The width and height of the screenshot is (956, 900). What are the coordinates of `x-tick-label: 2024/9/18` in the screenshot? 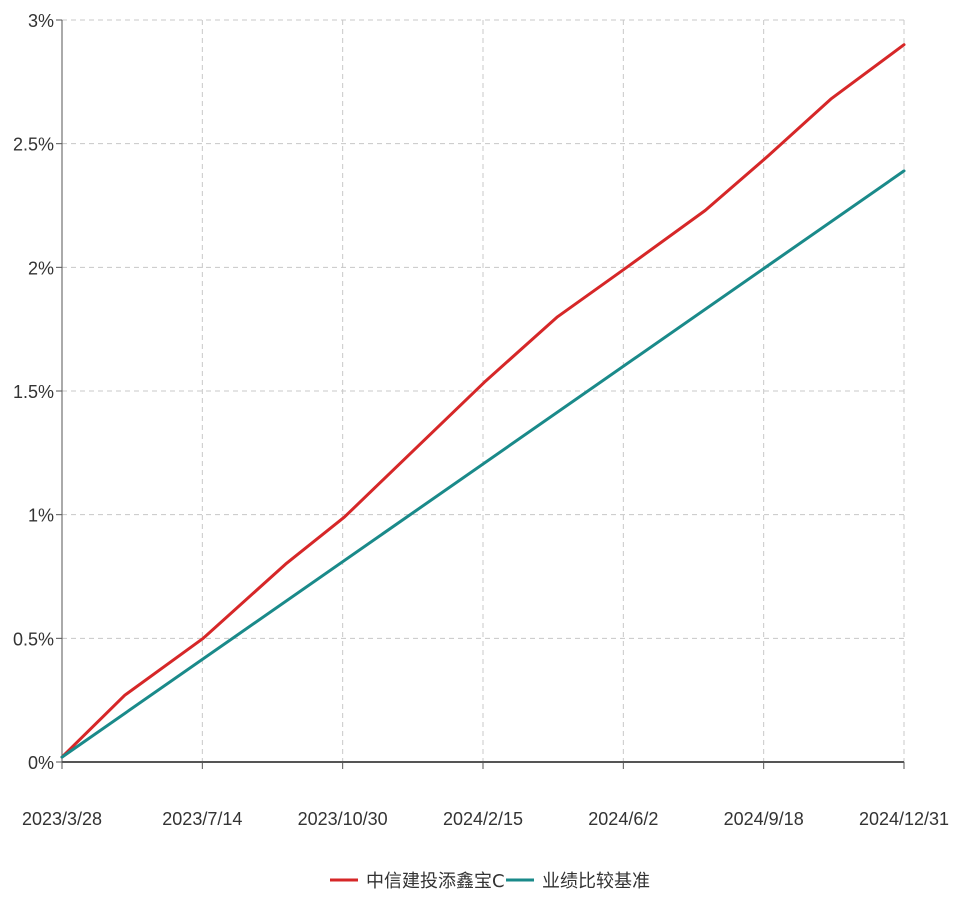 It's located at (764, 819).